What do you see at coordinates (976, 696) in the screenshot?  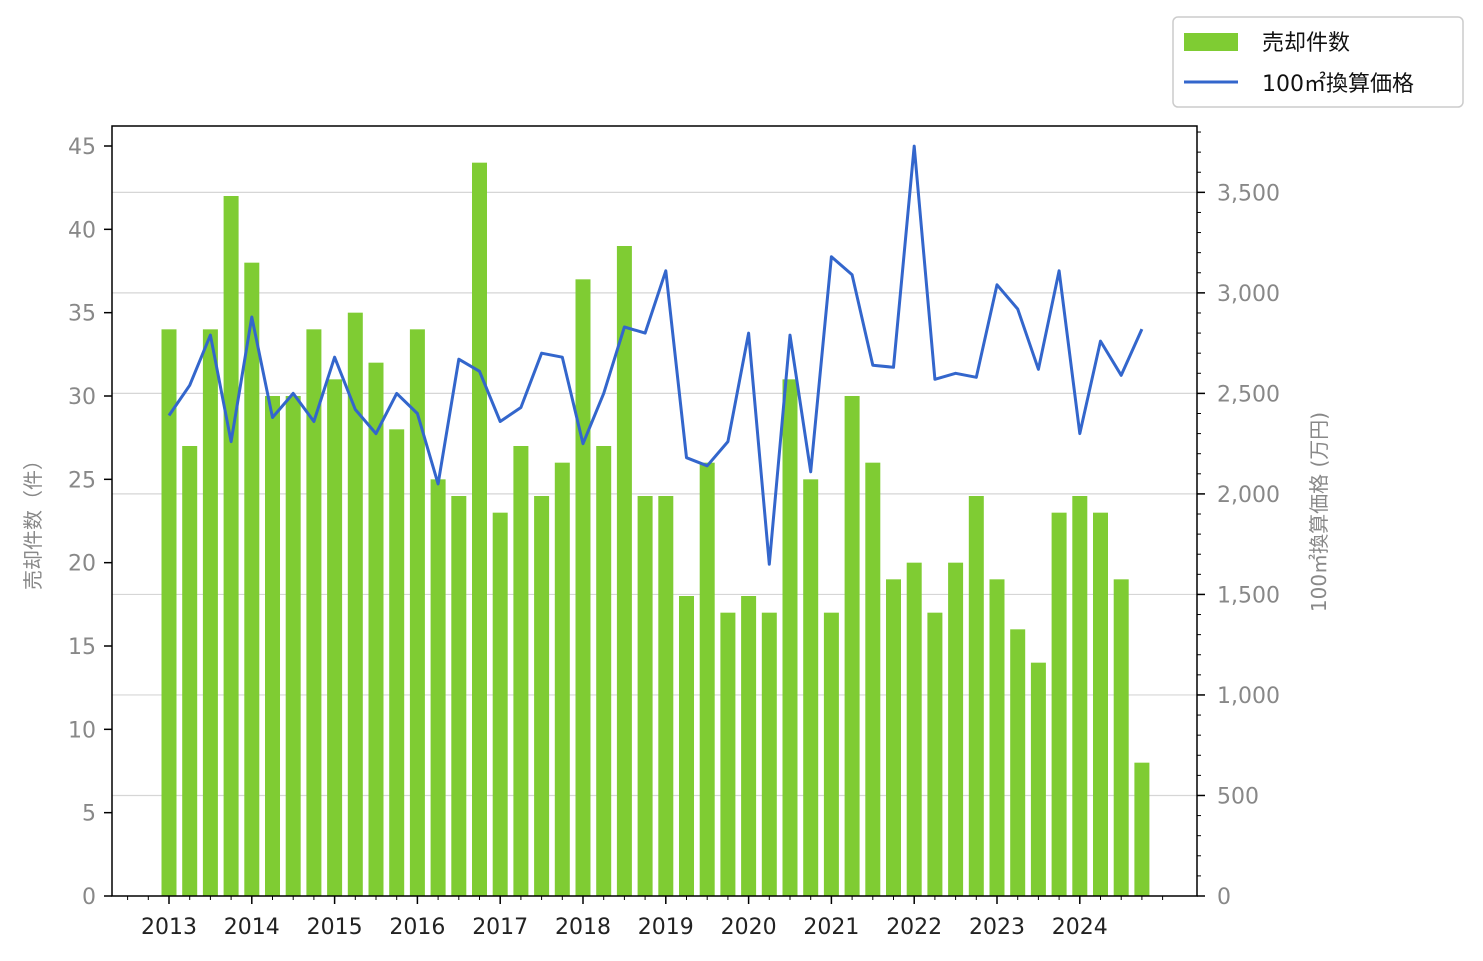 I see `bar-2022Q4` at bounding box center [976, 696].